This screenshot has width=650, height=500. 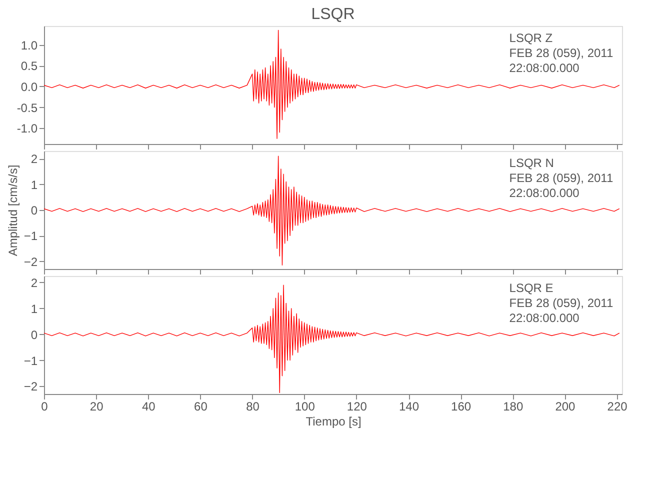 I want to click on x-tick-label: 100, so click(x=305, y=407).